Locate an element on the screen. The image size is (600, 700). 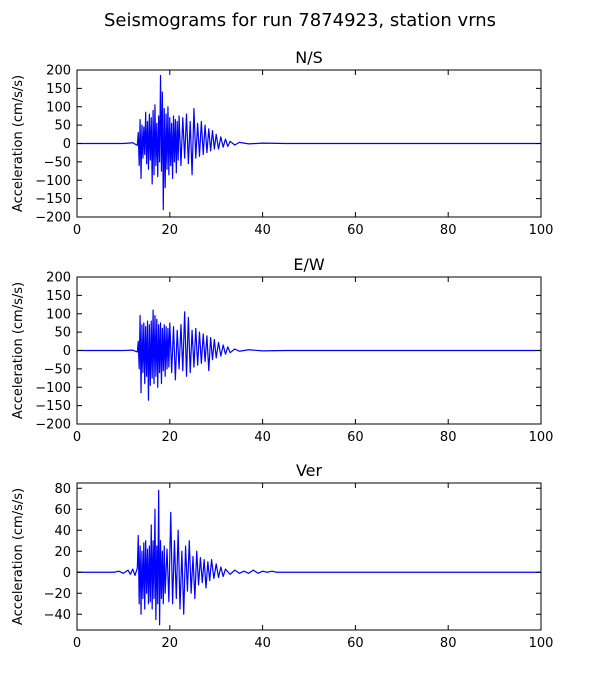
y-tick-label: 60 is located at coordinates (62, 510).